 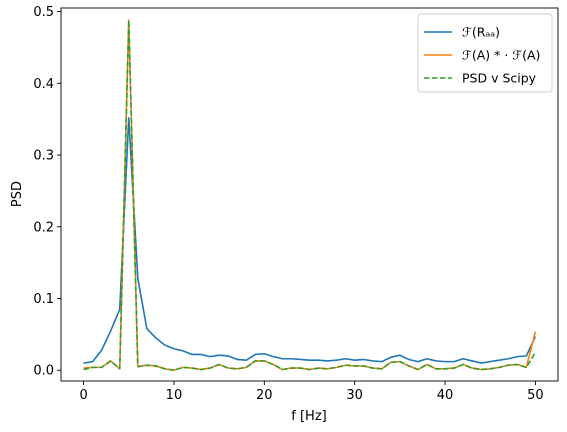 I want to click on legend-label-series-1: ℱ(Rₐₐ), so click(x=481, y=32).